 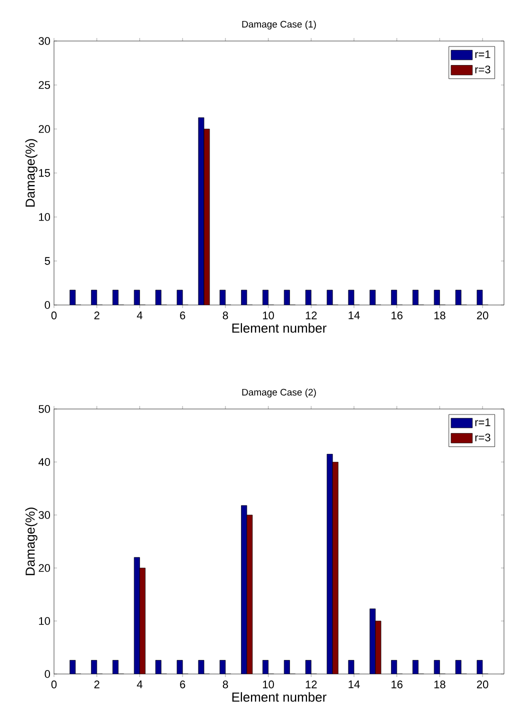 I want to click on y-tick-label: 50, so click(x=44, y=409).